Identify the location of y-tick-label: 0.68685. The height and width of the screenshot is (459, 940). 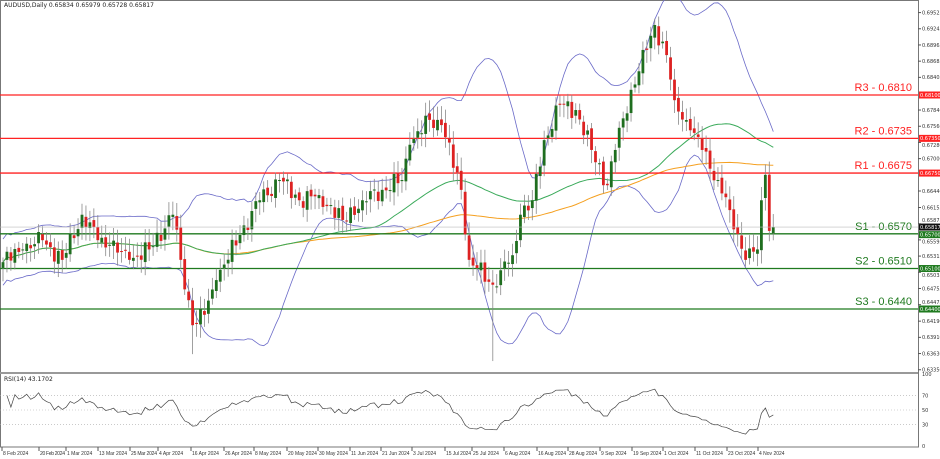
(931, 62).